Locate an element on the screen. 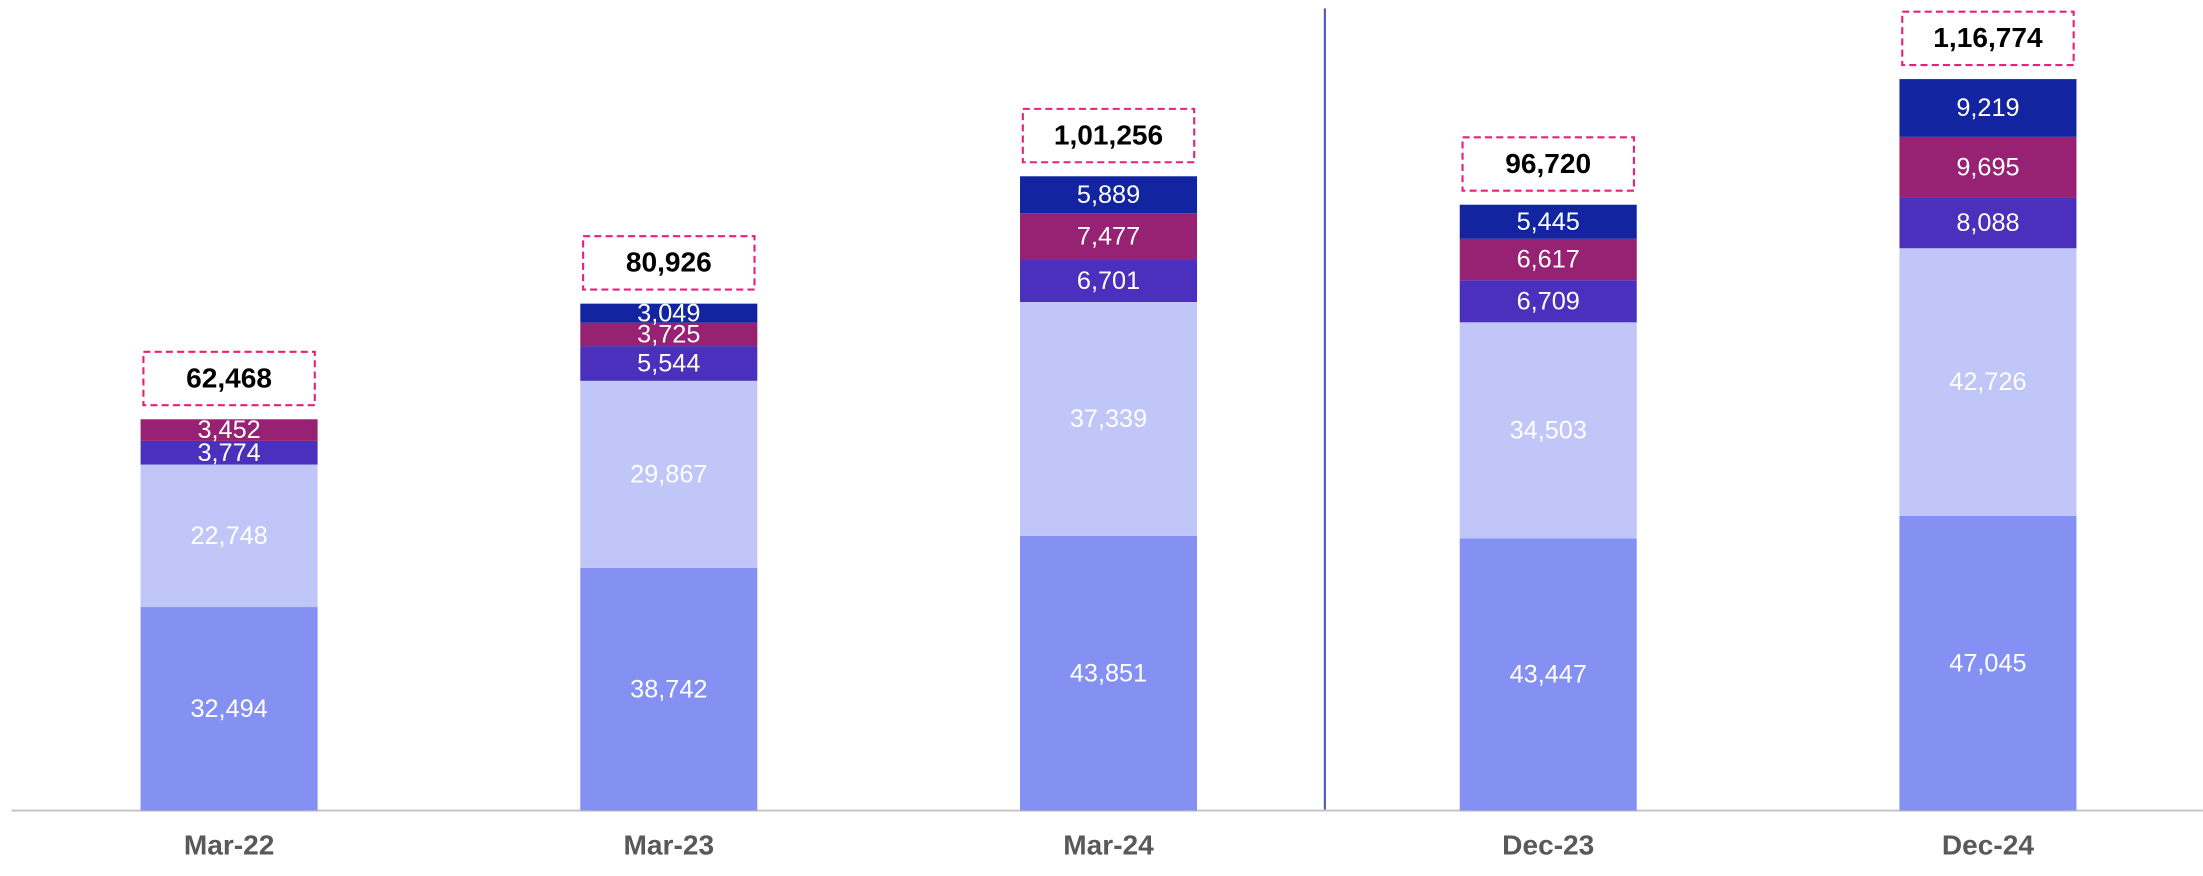 Image resolution: width=2203 pixels, height=876 pixels. segment-label: 5,544 is located at coordinates (668, 364).